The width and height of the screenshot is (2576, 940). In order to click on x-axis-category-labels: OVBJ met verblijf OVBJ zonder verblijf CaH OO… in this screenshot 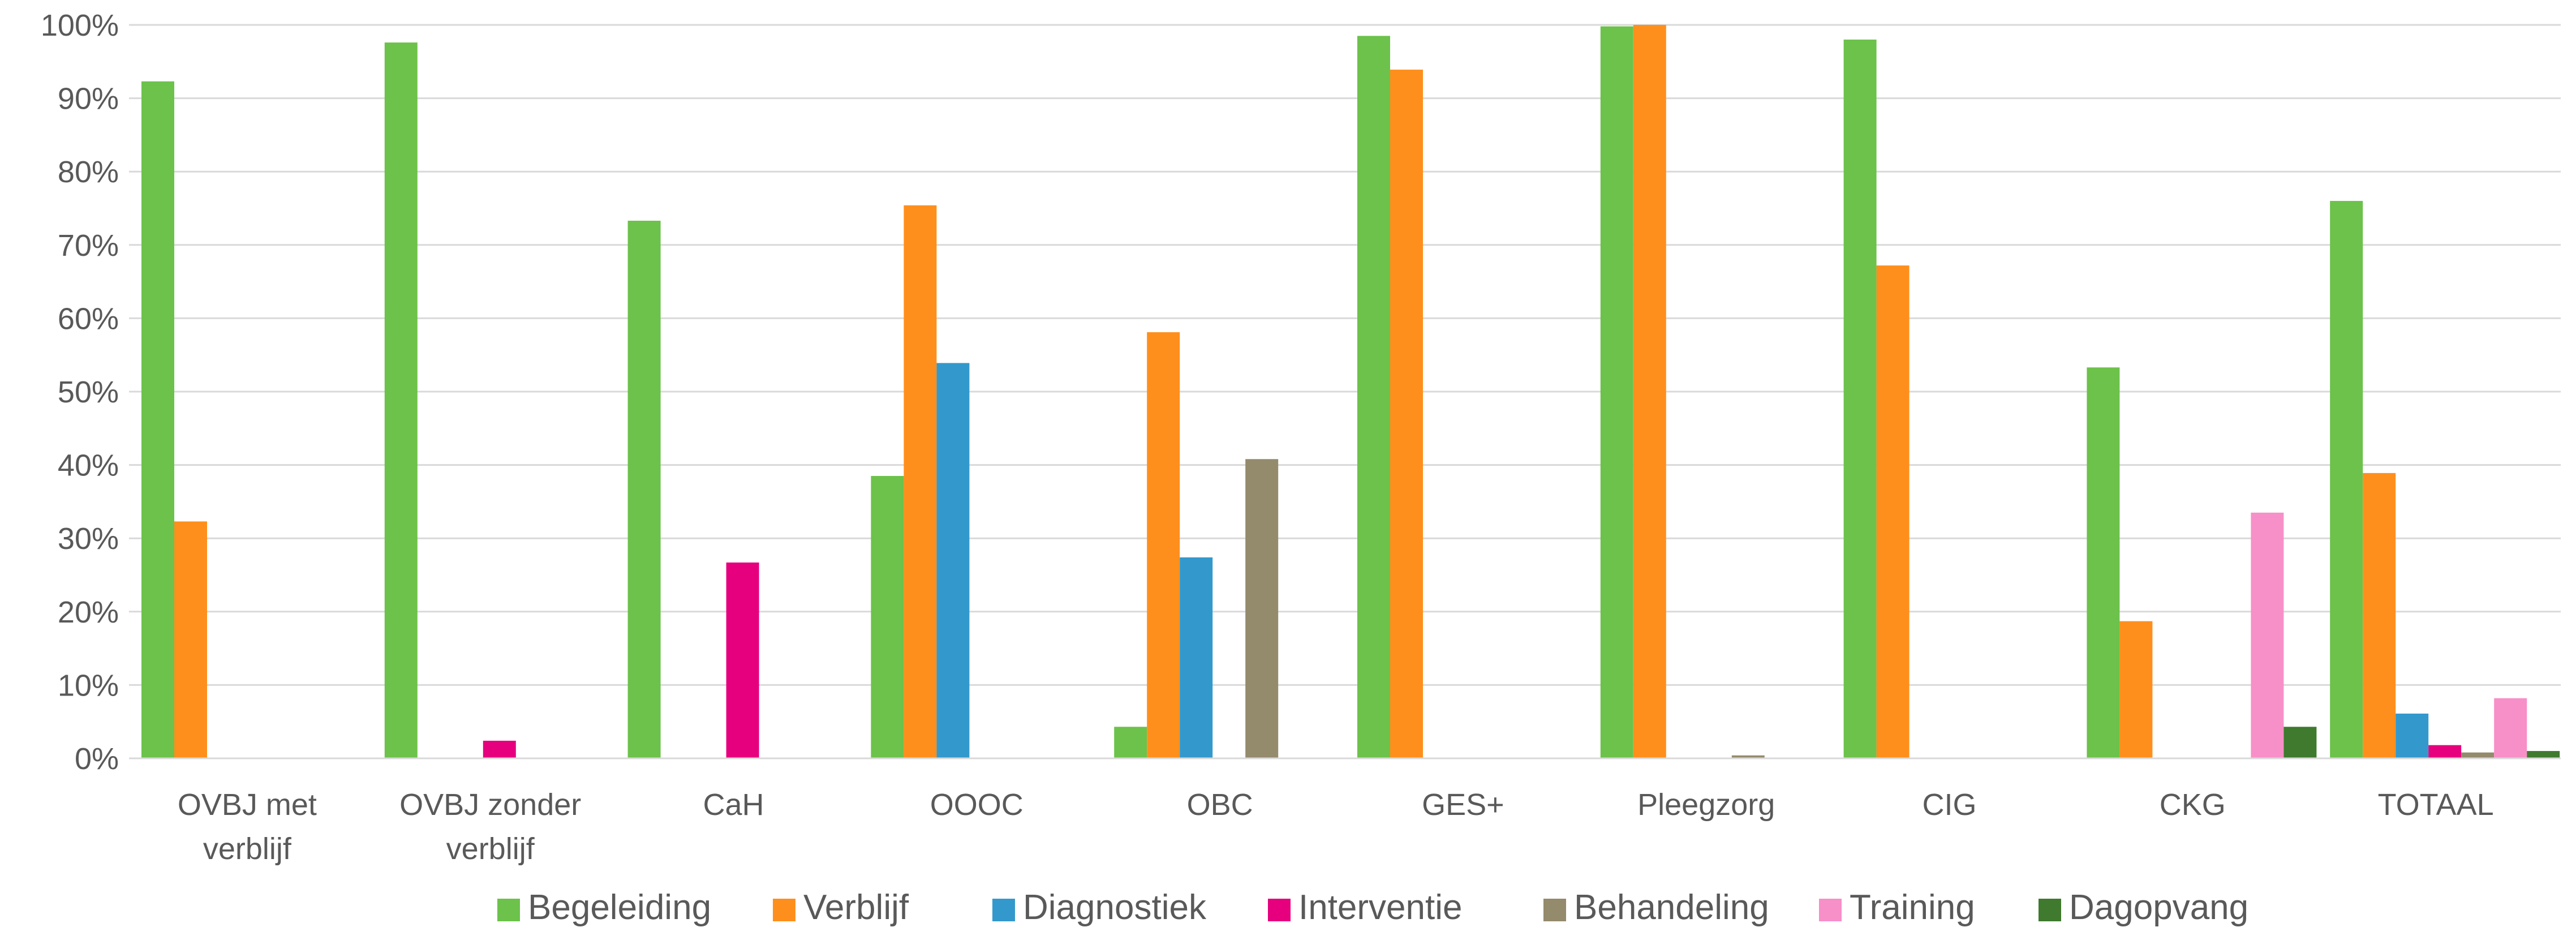, I will do `click(1336, 827)`.